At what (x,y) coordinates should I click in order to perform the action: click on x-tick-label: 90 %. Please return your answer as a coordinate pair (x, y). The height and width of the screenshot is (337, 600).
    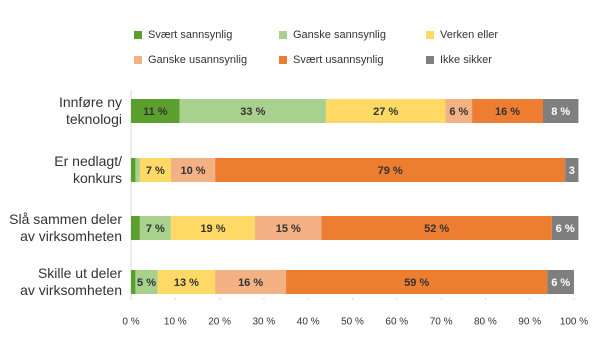
    Looking at the image, I should click on (529, 322).